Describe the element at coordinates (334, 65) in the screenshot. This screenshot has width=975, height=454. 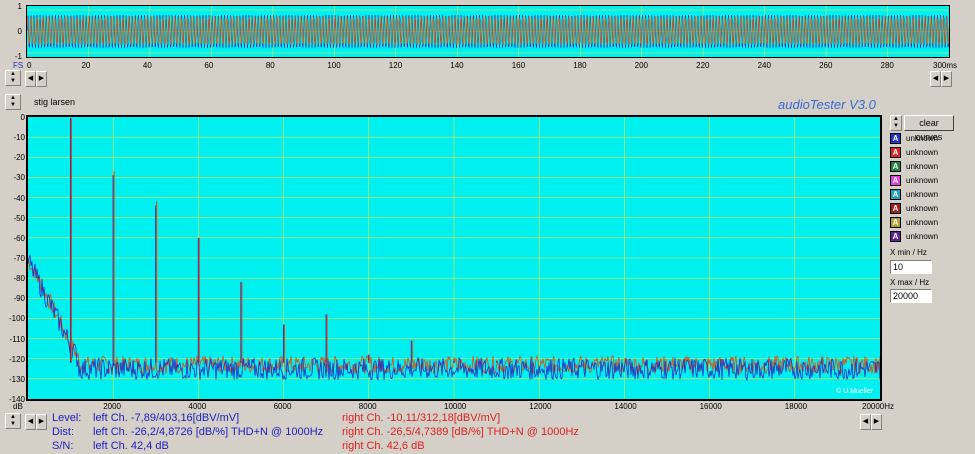
I see `waveform-xtick: 100` at that location.